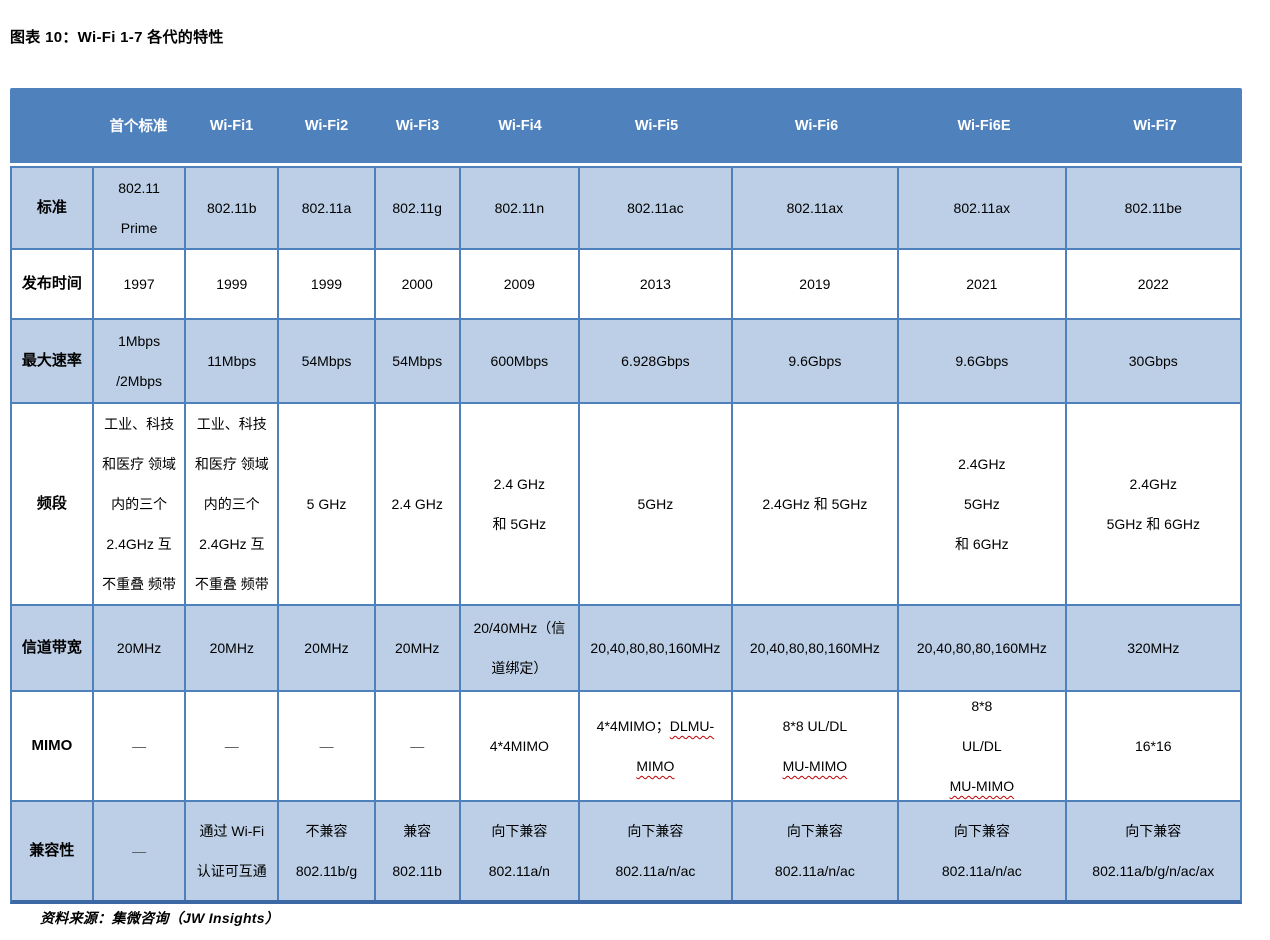 The height and width of the screenshot is (940, 1270). I want to click on cell-text: 工业、科技, so click(231, 424).